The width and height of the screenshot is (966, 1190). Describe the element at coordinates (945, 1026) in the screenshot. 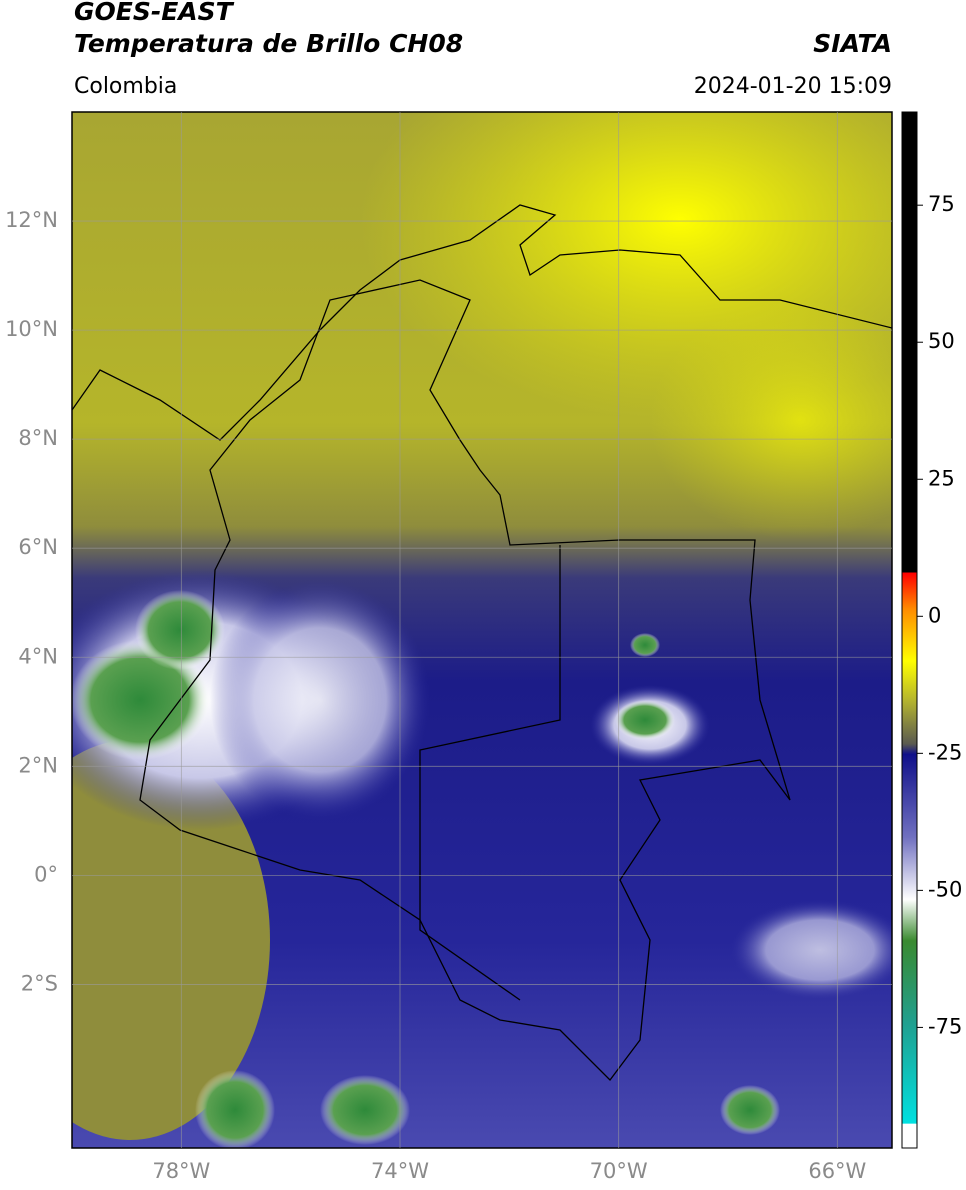

I see `colorbar-tick-label: -75` at that location.